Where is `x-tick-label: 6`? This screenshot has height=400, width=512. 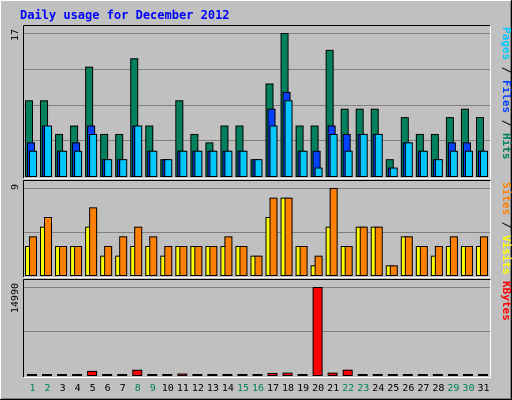
x-tick-label: 6 is located at coordinates (108, 388).